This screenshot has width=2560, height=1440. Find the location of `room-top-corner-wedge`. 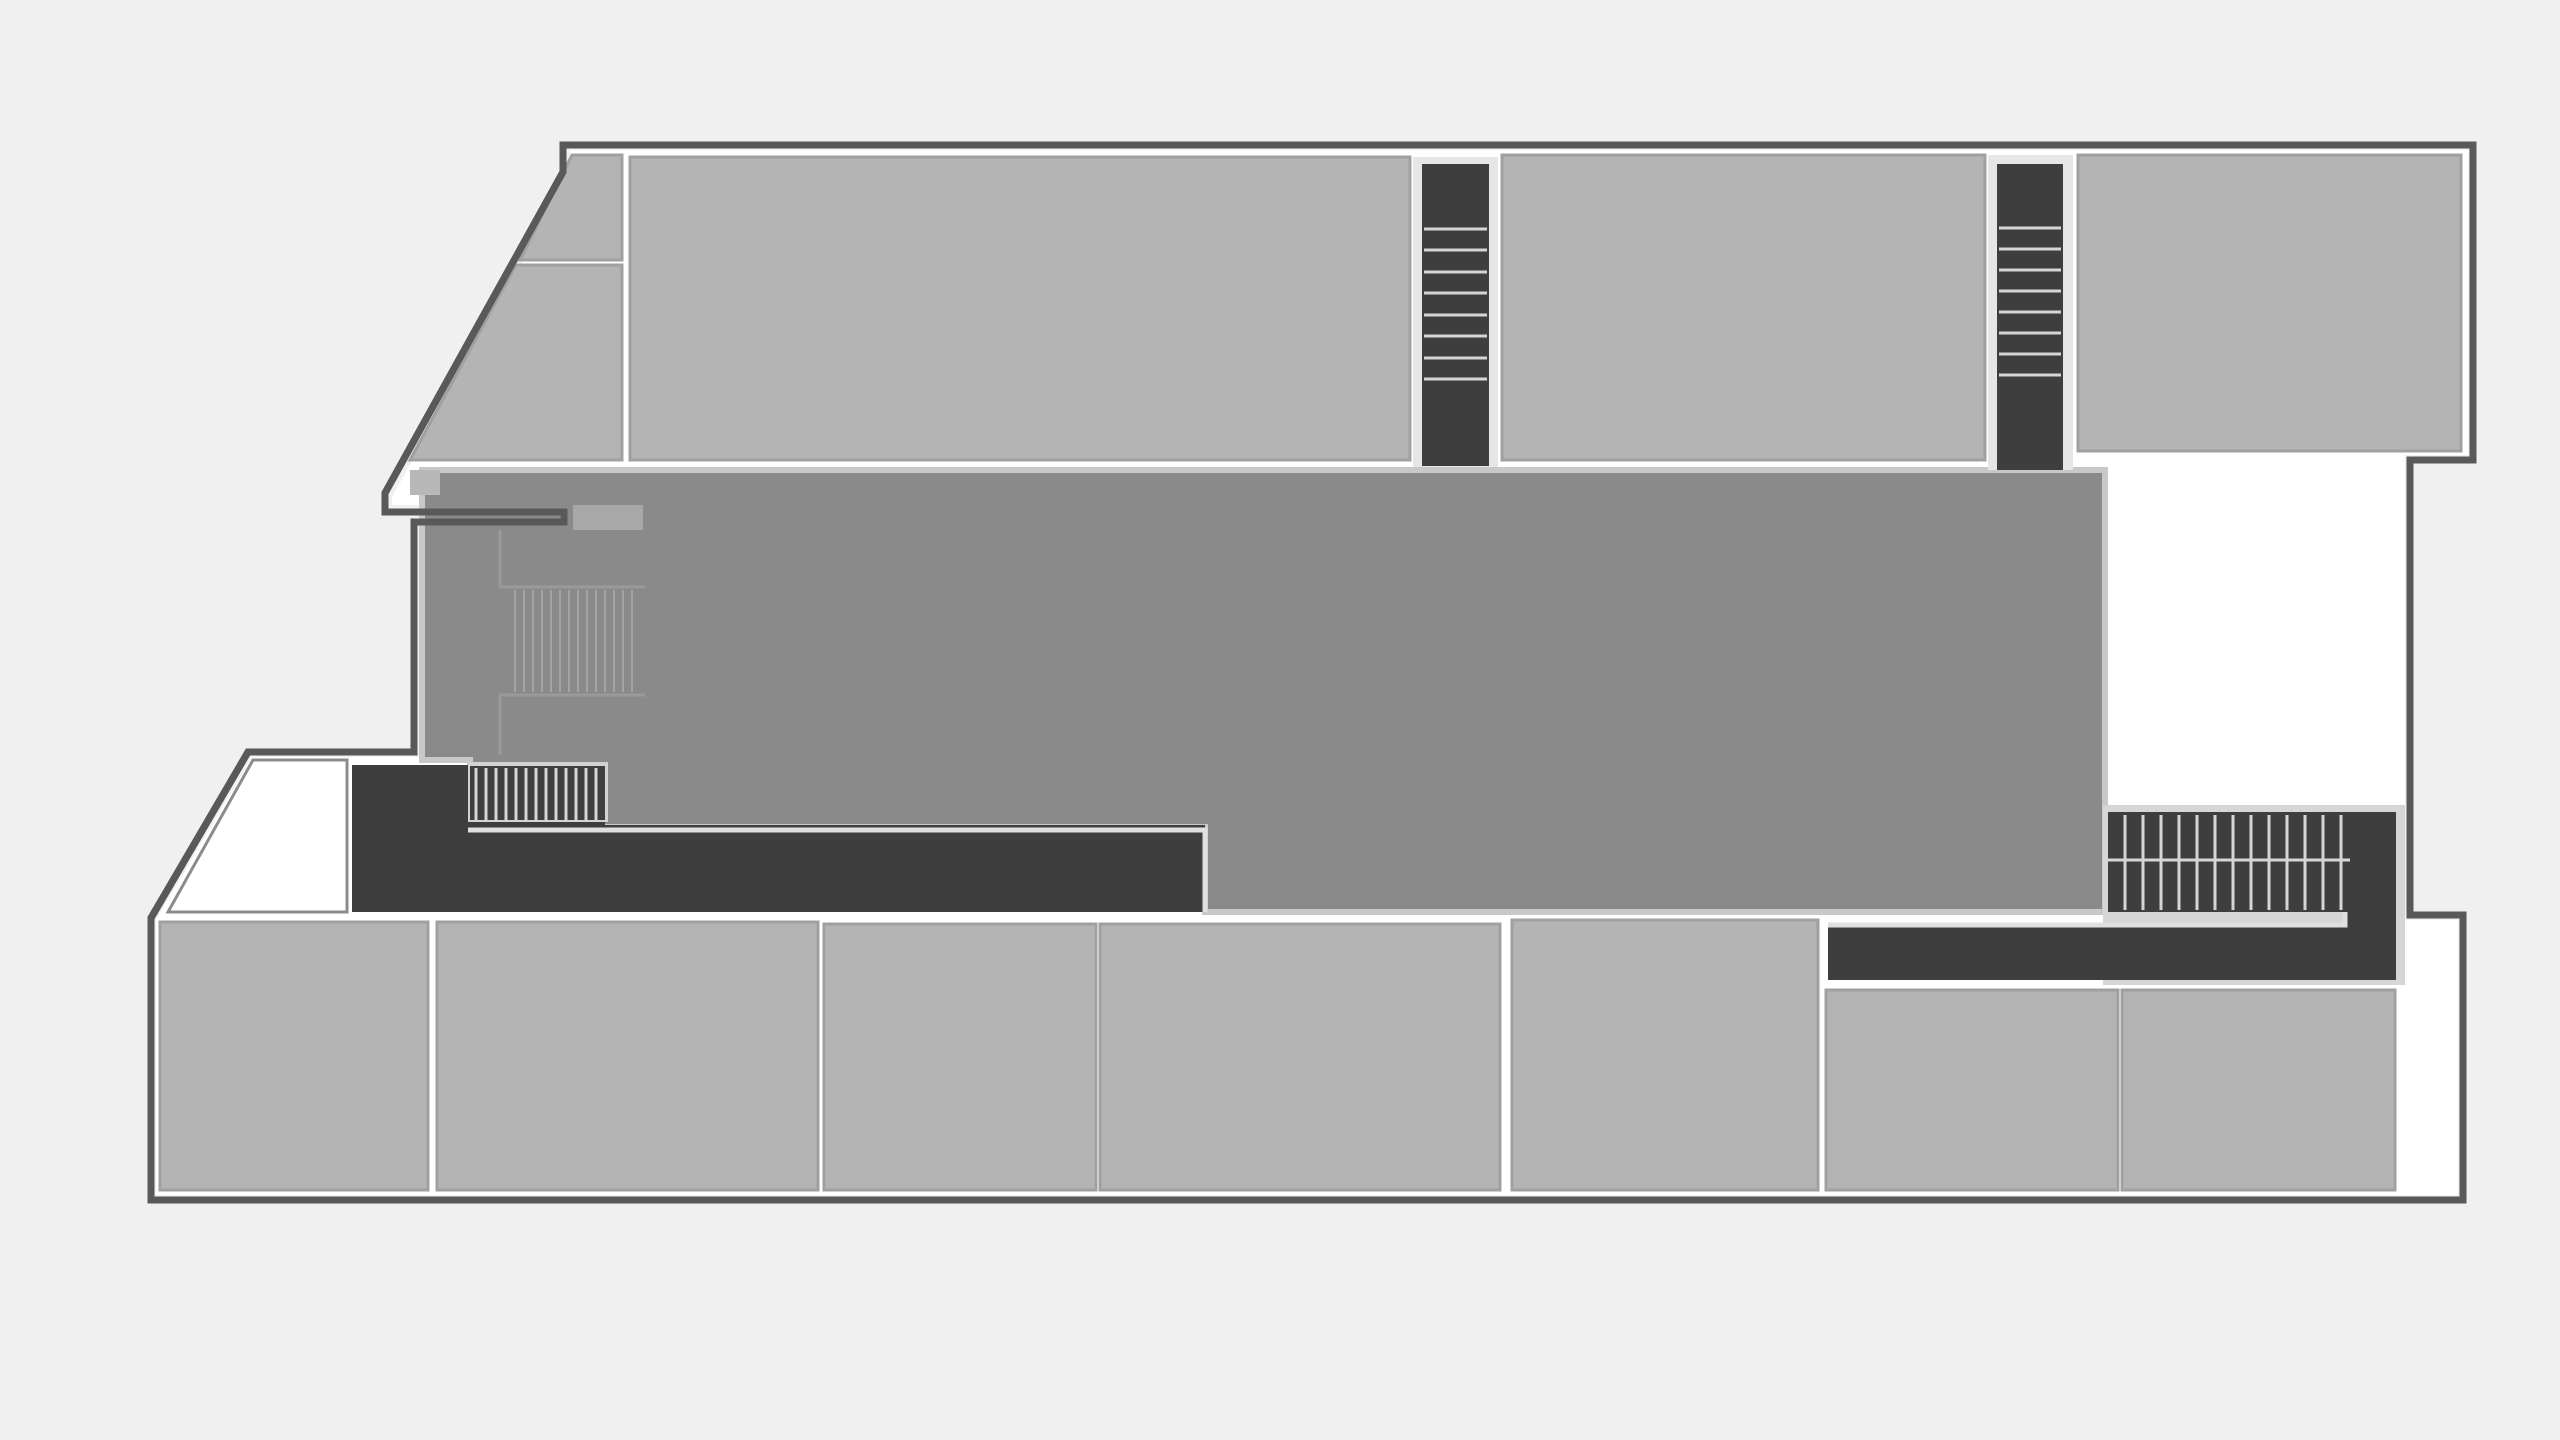

room-top-corner-wedge is located at coordinates (515, 362).